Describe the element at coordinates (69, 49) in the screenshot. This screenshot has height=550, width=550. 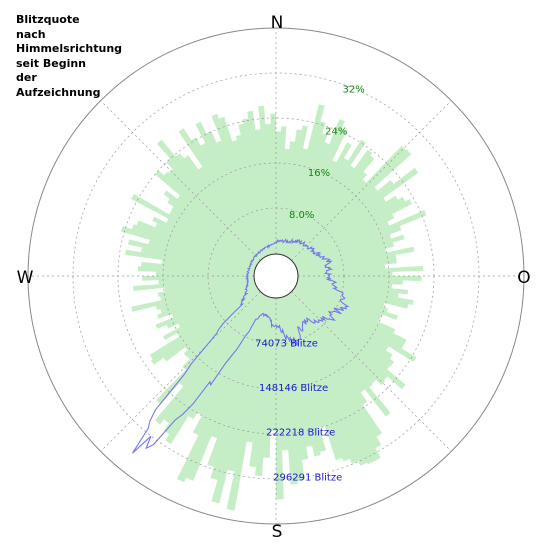
I see `title-line: Himmelsrichtung` at that location.